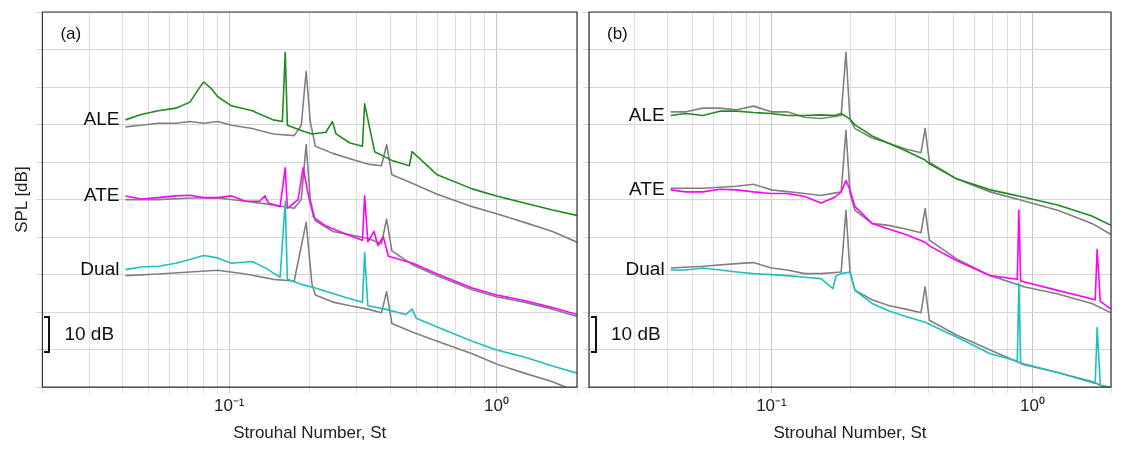 Image resolution: width=1125 pixels, height=451 pixels. Describe the element at coordinates (617, 33) in the screenshot. I see `text: (b)` at that location.